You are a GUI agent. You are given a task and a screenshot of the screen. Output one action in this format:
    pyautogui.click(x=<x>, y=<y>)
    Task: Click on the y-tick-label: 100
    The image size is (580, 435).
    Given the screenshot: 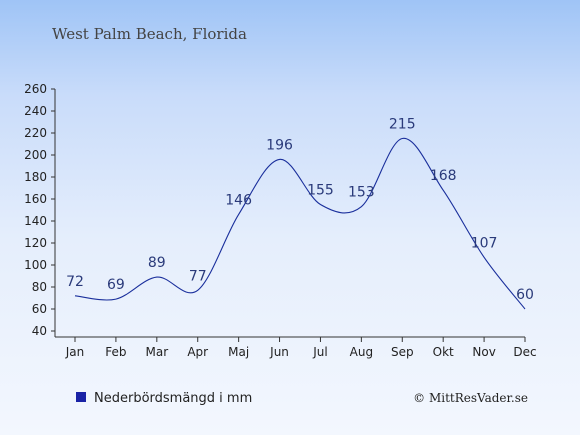 What is the action you would take?
    pyautogui.click(x=35, y=265)
    